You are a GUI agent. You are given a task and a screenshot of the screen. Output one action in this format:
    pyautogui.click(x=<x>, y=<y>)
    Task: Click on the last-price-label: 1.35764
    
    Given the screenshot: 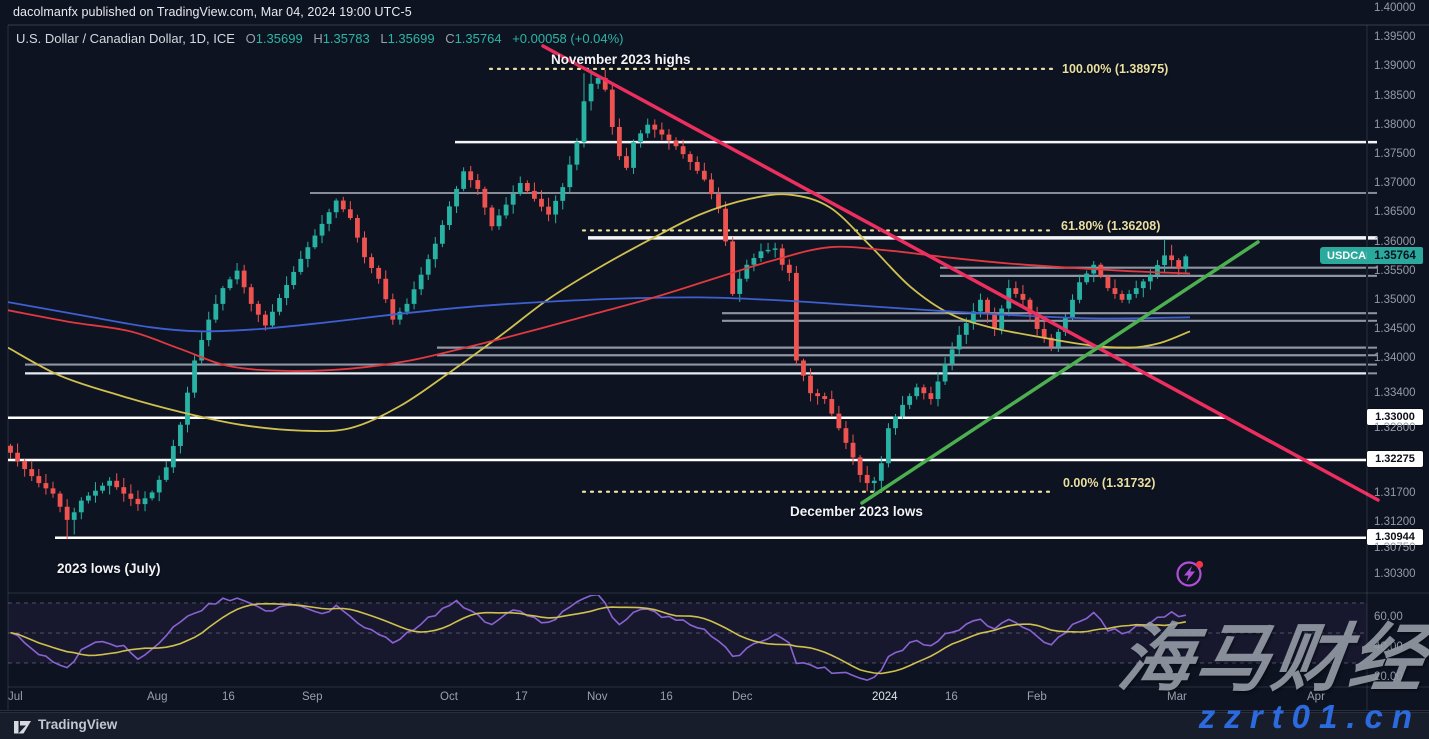 What is the action you would take?
    pyautogui.click(x=1395, y=256)
    